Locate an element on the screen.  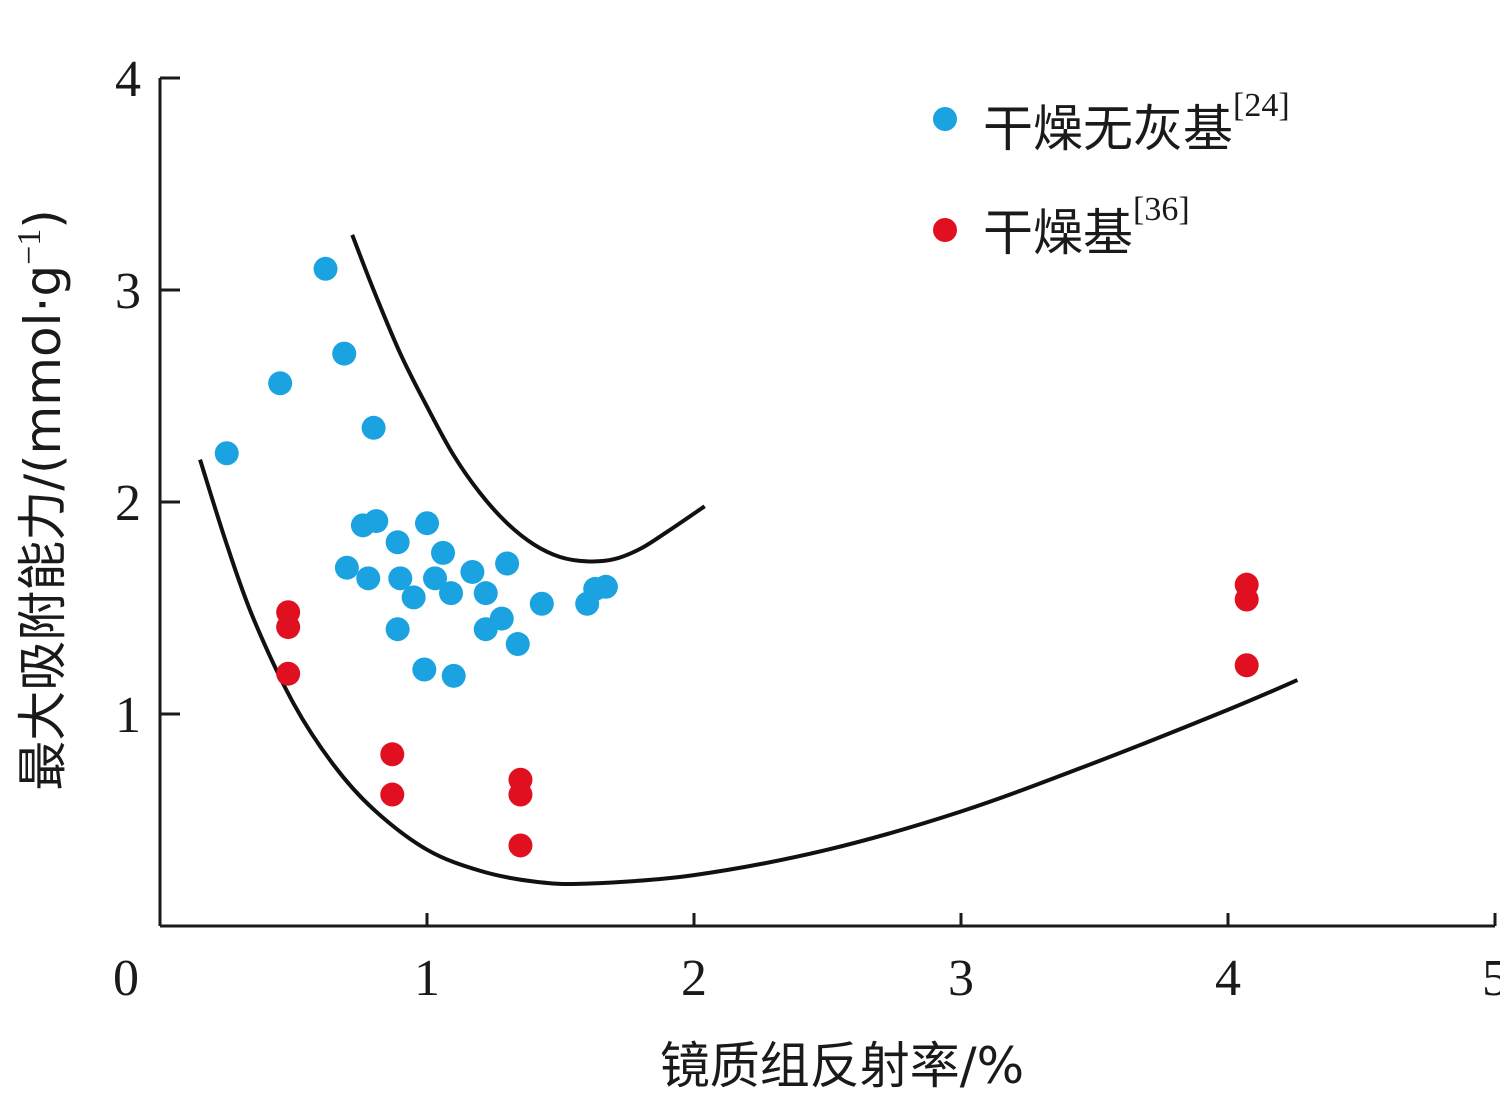
y-tick-label: 1 is located at coordinates (128, 715).